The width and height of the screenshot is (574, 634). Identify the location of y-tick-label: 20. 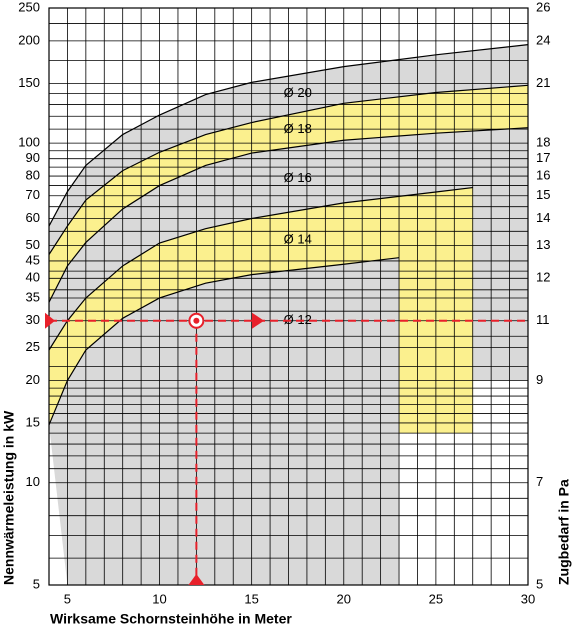
(33, 379).